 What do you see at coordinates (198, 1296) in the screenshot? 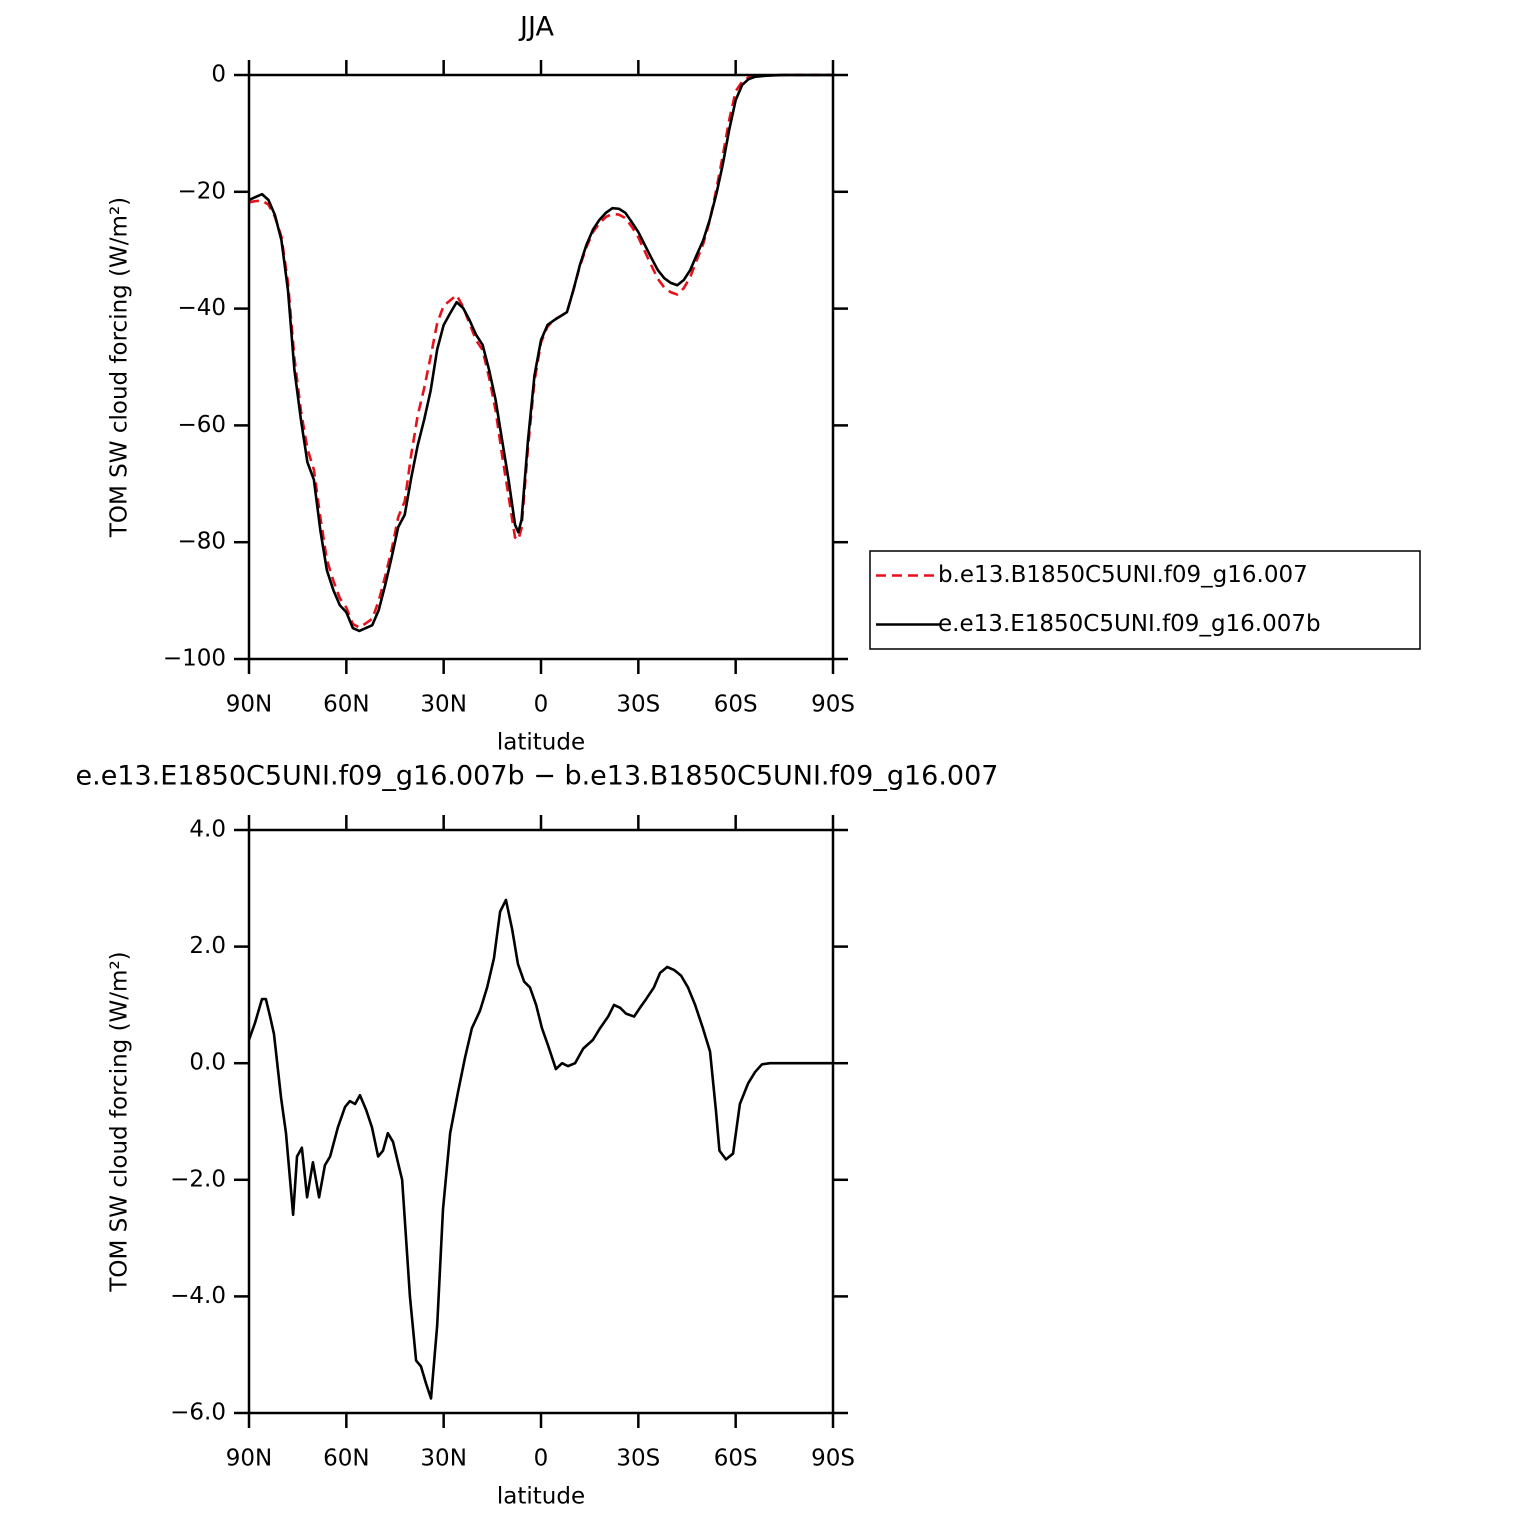
I see `y-tick-label: −4.0` at bounding box center [198, 1296].